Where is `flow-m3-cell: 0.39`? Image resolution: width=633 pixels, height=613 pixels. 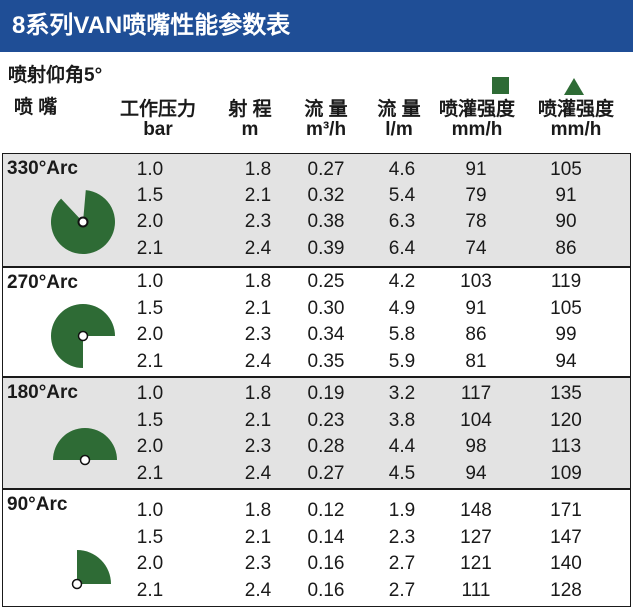 flow-m3-cell: 0.39 is located at coordinates (326, 248).